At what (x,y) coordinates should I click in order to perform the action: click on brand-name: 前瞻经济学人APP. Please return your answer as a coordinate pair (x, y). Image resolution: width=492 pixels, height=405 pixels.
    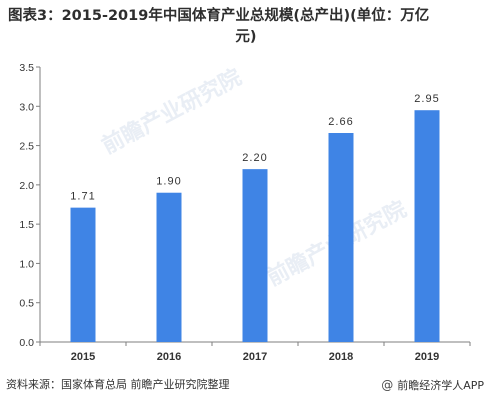
    Looking at the image, I should click on (440, 385).